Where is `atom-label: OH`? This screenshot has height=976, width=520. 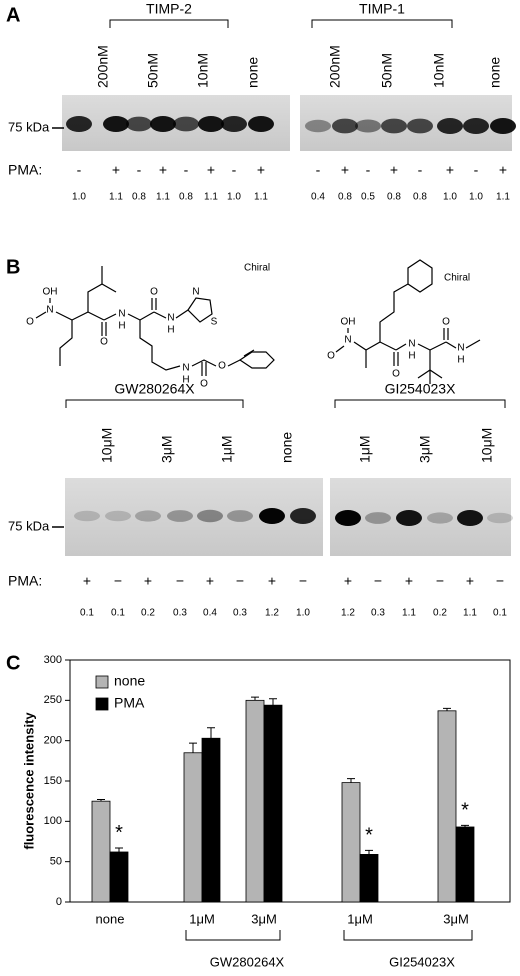
atom-label: OH is located at coordinates (50, 292).